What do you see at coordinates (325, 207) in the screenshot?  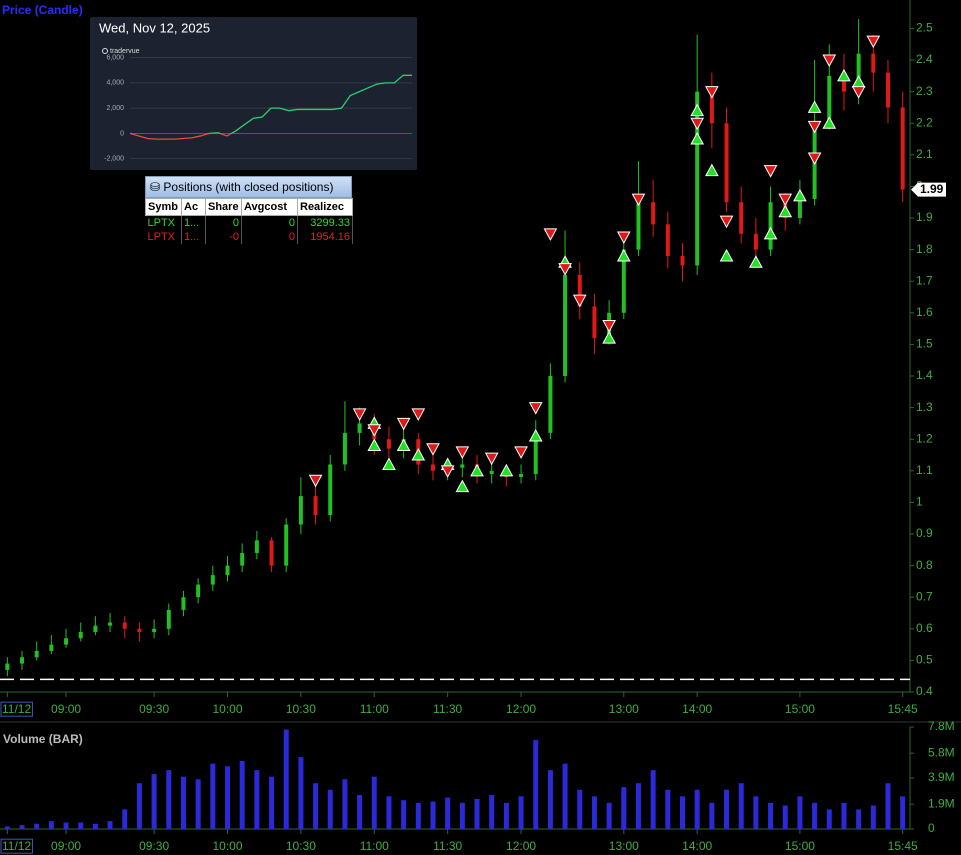 I see `column-header: Realizec` at bounding box center [325, 207].